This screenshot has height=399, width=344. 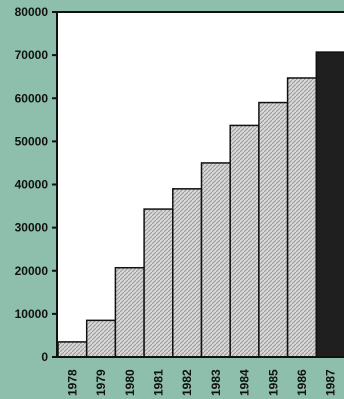 What do you see at coordinates (32, 141) in the screenshot?
I see `y-tick-label-50000: 50000` at bounding box center [32, 141].